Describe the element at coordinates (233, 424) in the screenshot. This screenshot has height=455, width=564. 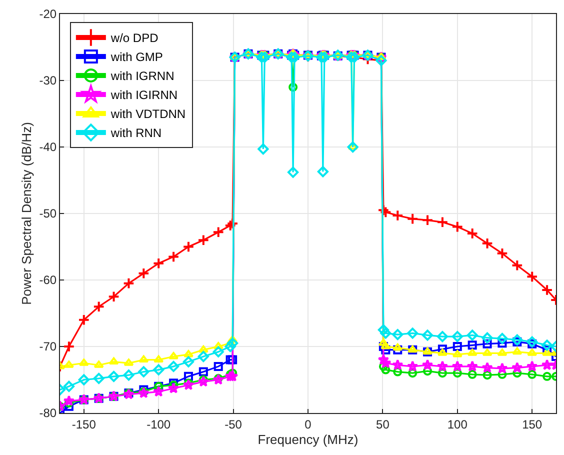
I see `x-tick-label: -50` at that location.